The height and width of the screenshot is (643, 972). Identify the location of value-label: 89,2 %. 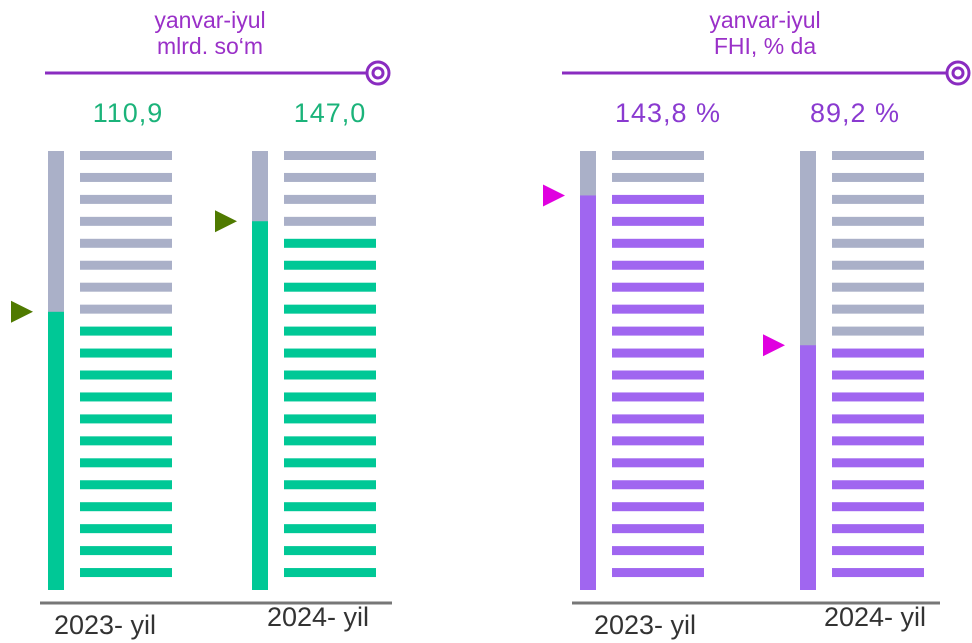
(855, 113).